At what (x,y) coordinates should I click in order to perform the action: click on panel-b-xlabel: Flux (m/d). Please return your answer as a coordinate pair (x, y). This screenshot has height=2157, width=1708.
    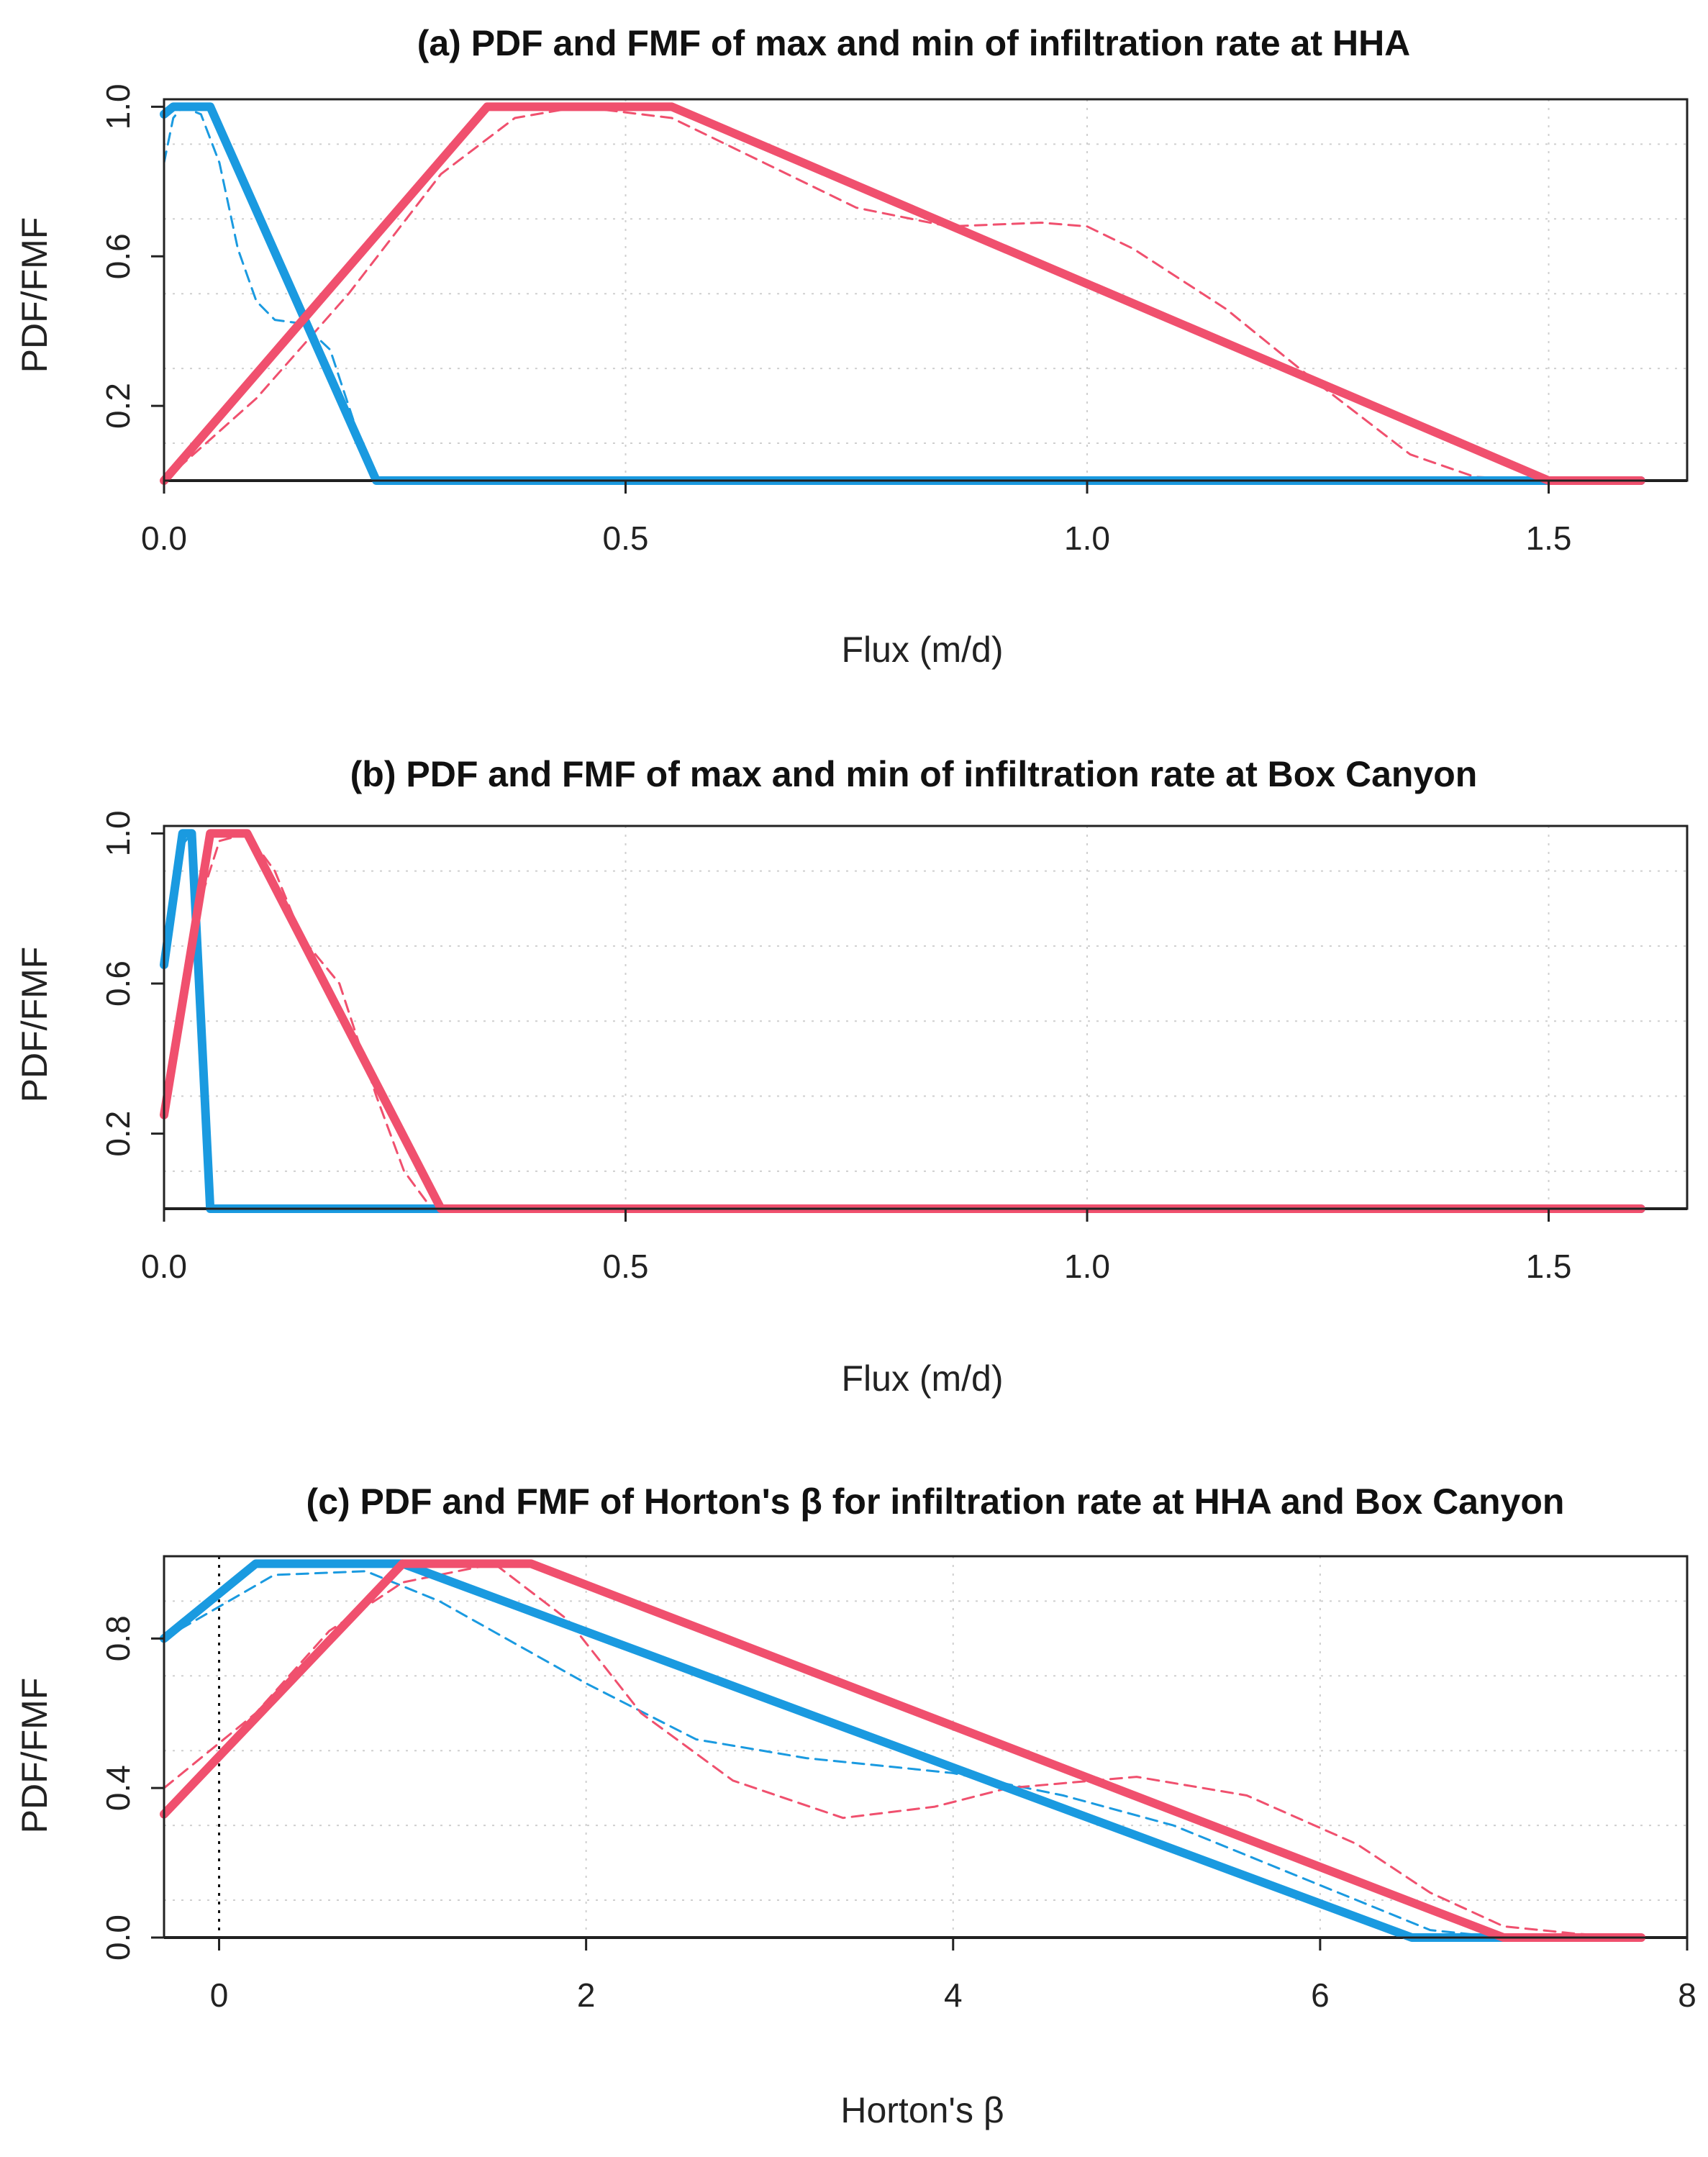
    Looking at the image, I should click on (923, 1379).